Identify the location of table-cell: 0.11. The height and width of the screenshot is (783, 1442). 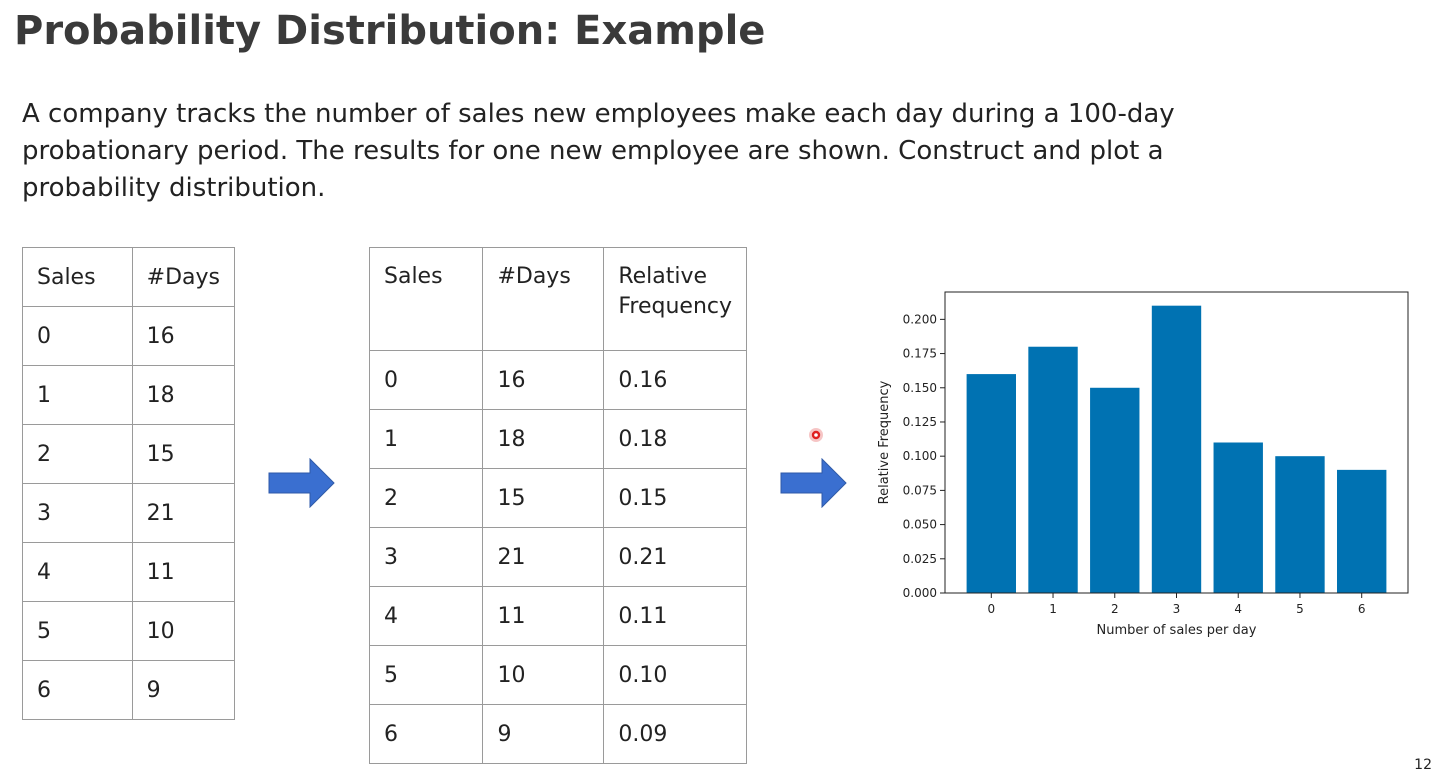
(675, 616).